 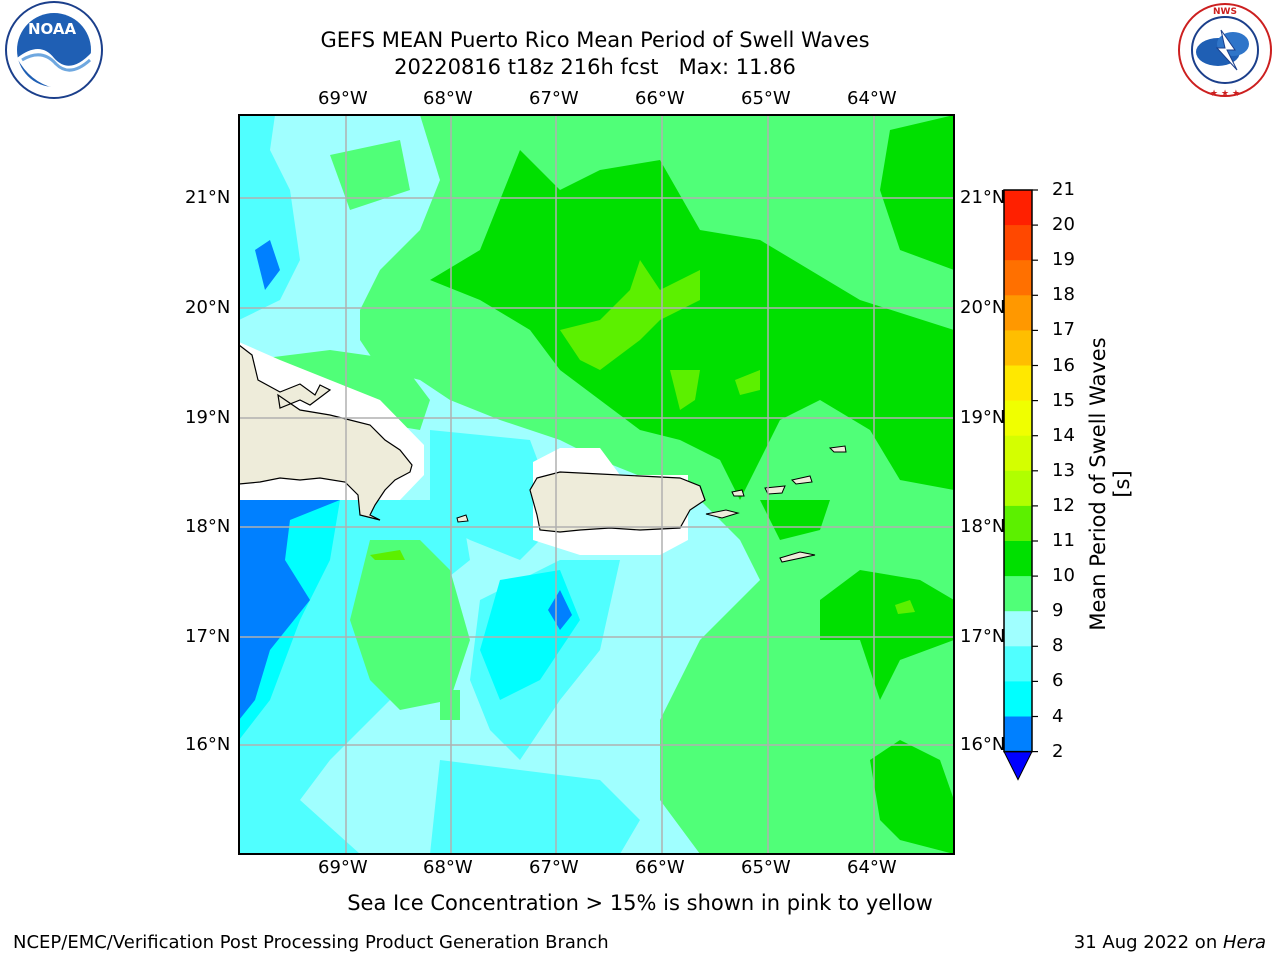 I want to click on colorbar, so click(x=1020, y=485).